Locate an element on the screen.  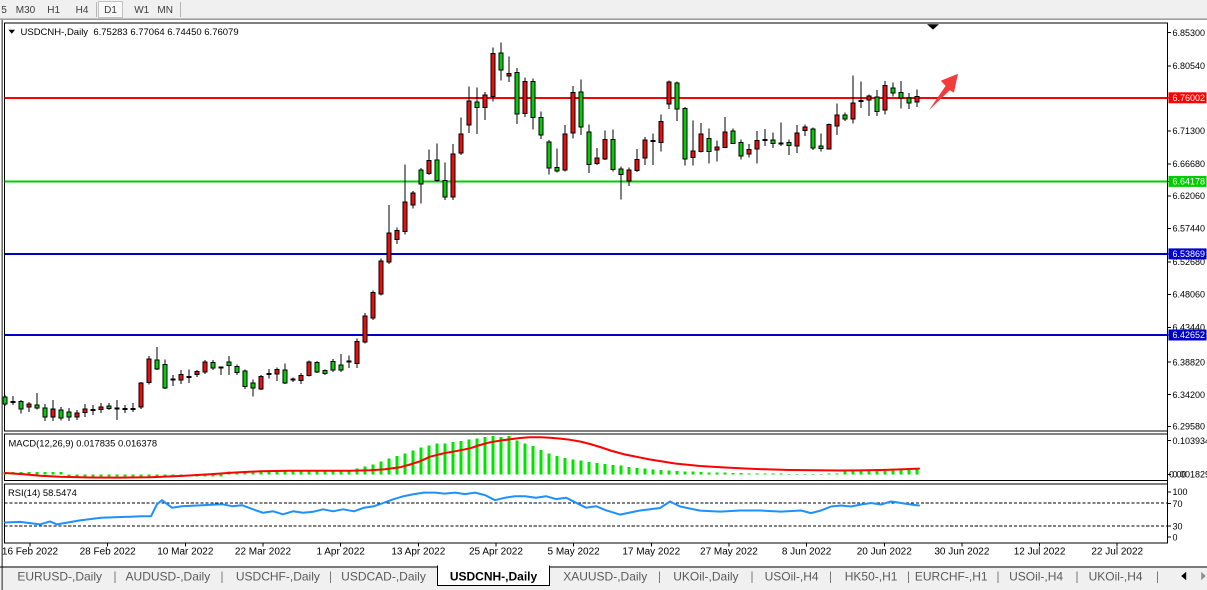
svg-text: RSI(14) 58.5474 is located at coordinates (42, 492).